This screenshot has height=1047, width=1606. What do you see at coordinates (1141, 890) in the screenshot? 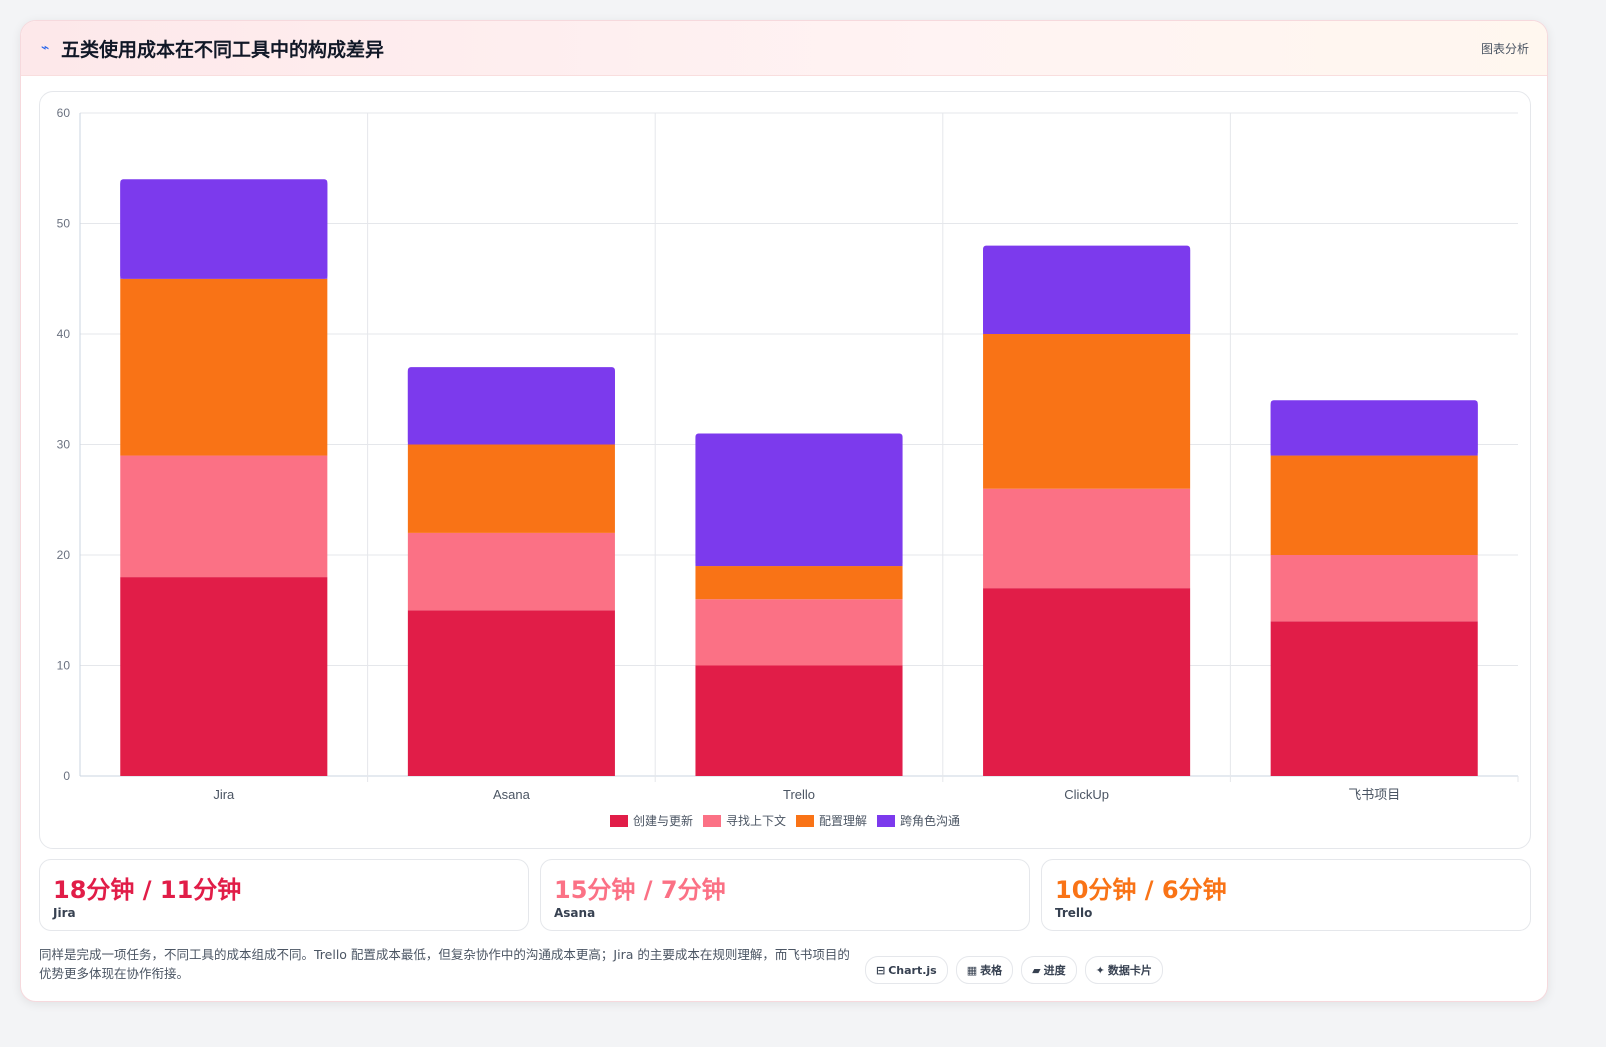
I see `stat-value: 10分钟 / 6分钟` at bounding box center [1141, 890].